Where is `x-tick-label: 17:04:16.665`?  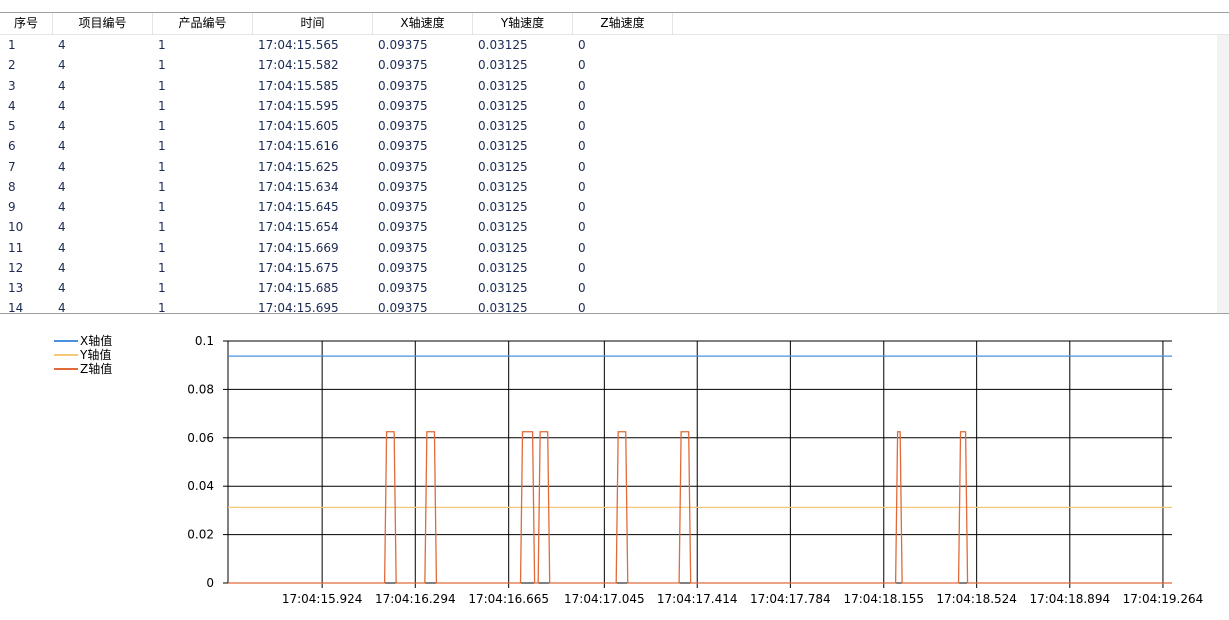 x-tick-label: 17:04:16.665 is located at coordinates (508, 599).